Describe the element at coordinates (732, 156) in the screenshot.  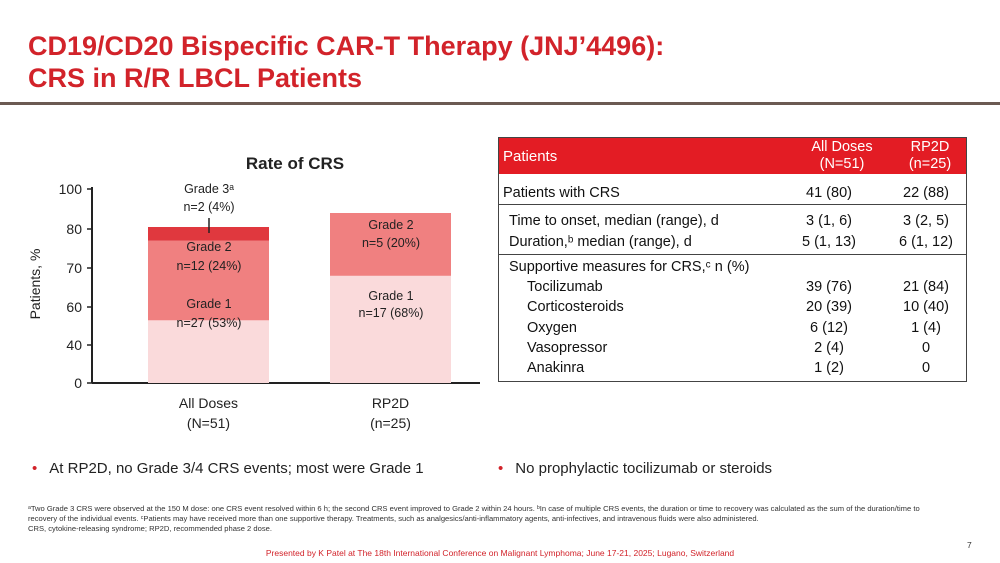
I see `table-header: Patients All Doses (N=51) RP2D (n=25)` at that location.